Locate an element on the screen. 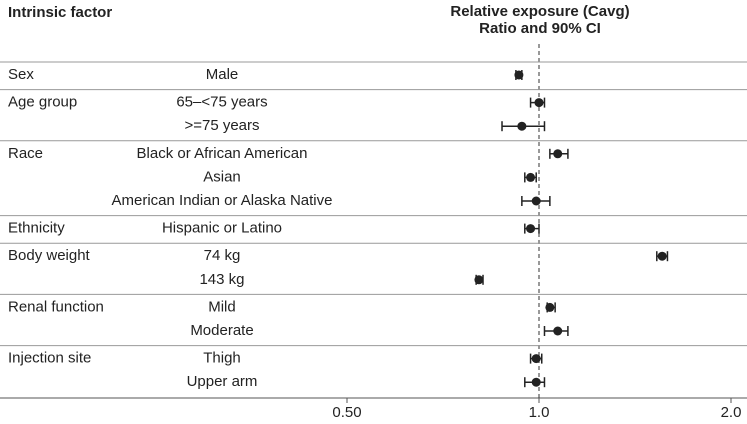  group-label: Race is located at coordinates (25, 153).